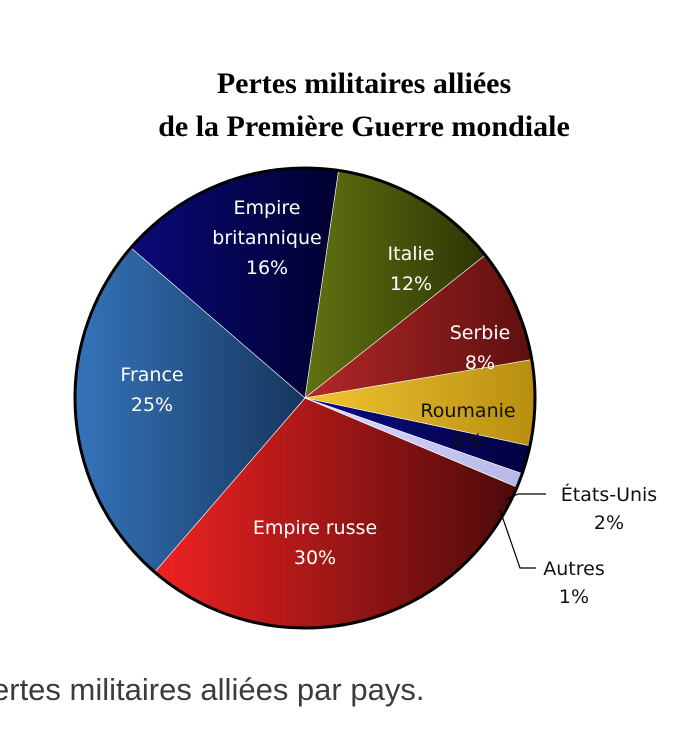  I want to click on slice-label-etats-unis: États-Unis 2%, so click(609, 508).